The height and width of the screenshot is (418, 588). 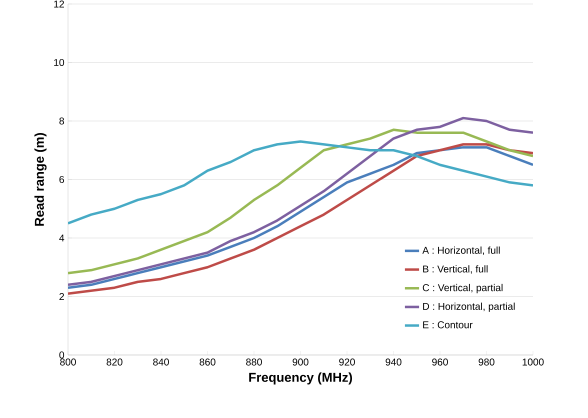 What do you see at coordinates (462, 289) in the screenshot?
I see `legend-label: C : Vertical, partial` at bounding box center [462, 289].